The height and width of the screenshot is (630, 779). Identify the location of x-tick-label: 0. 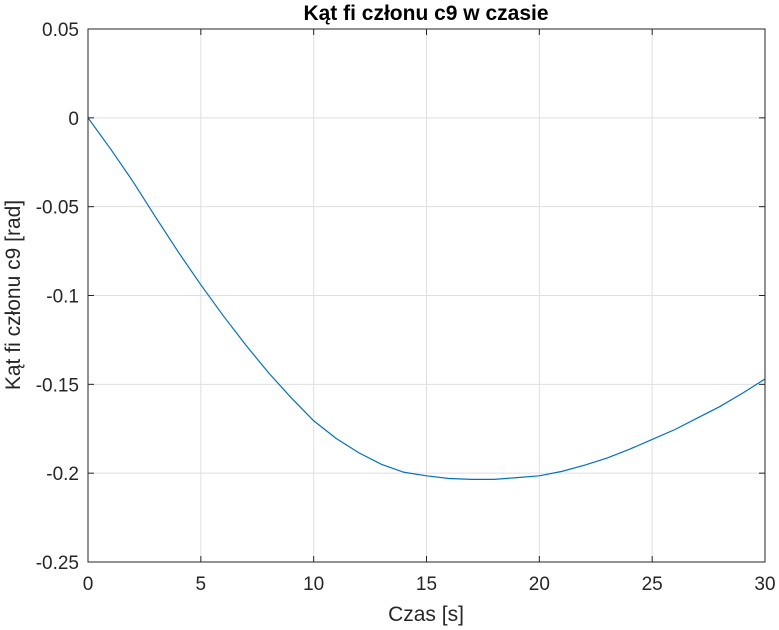
(88, 584).